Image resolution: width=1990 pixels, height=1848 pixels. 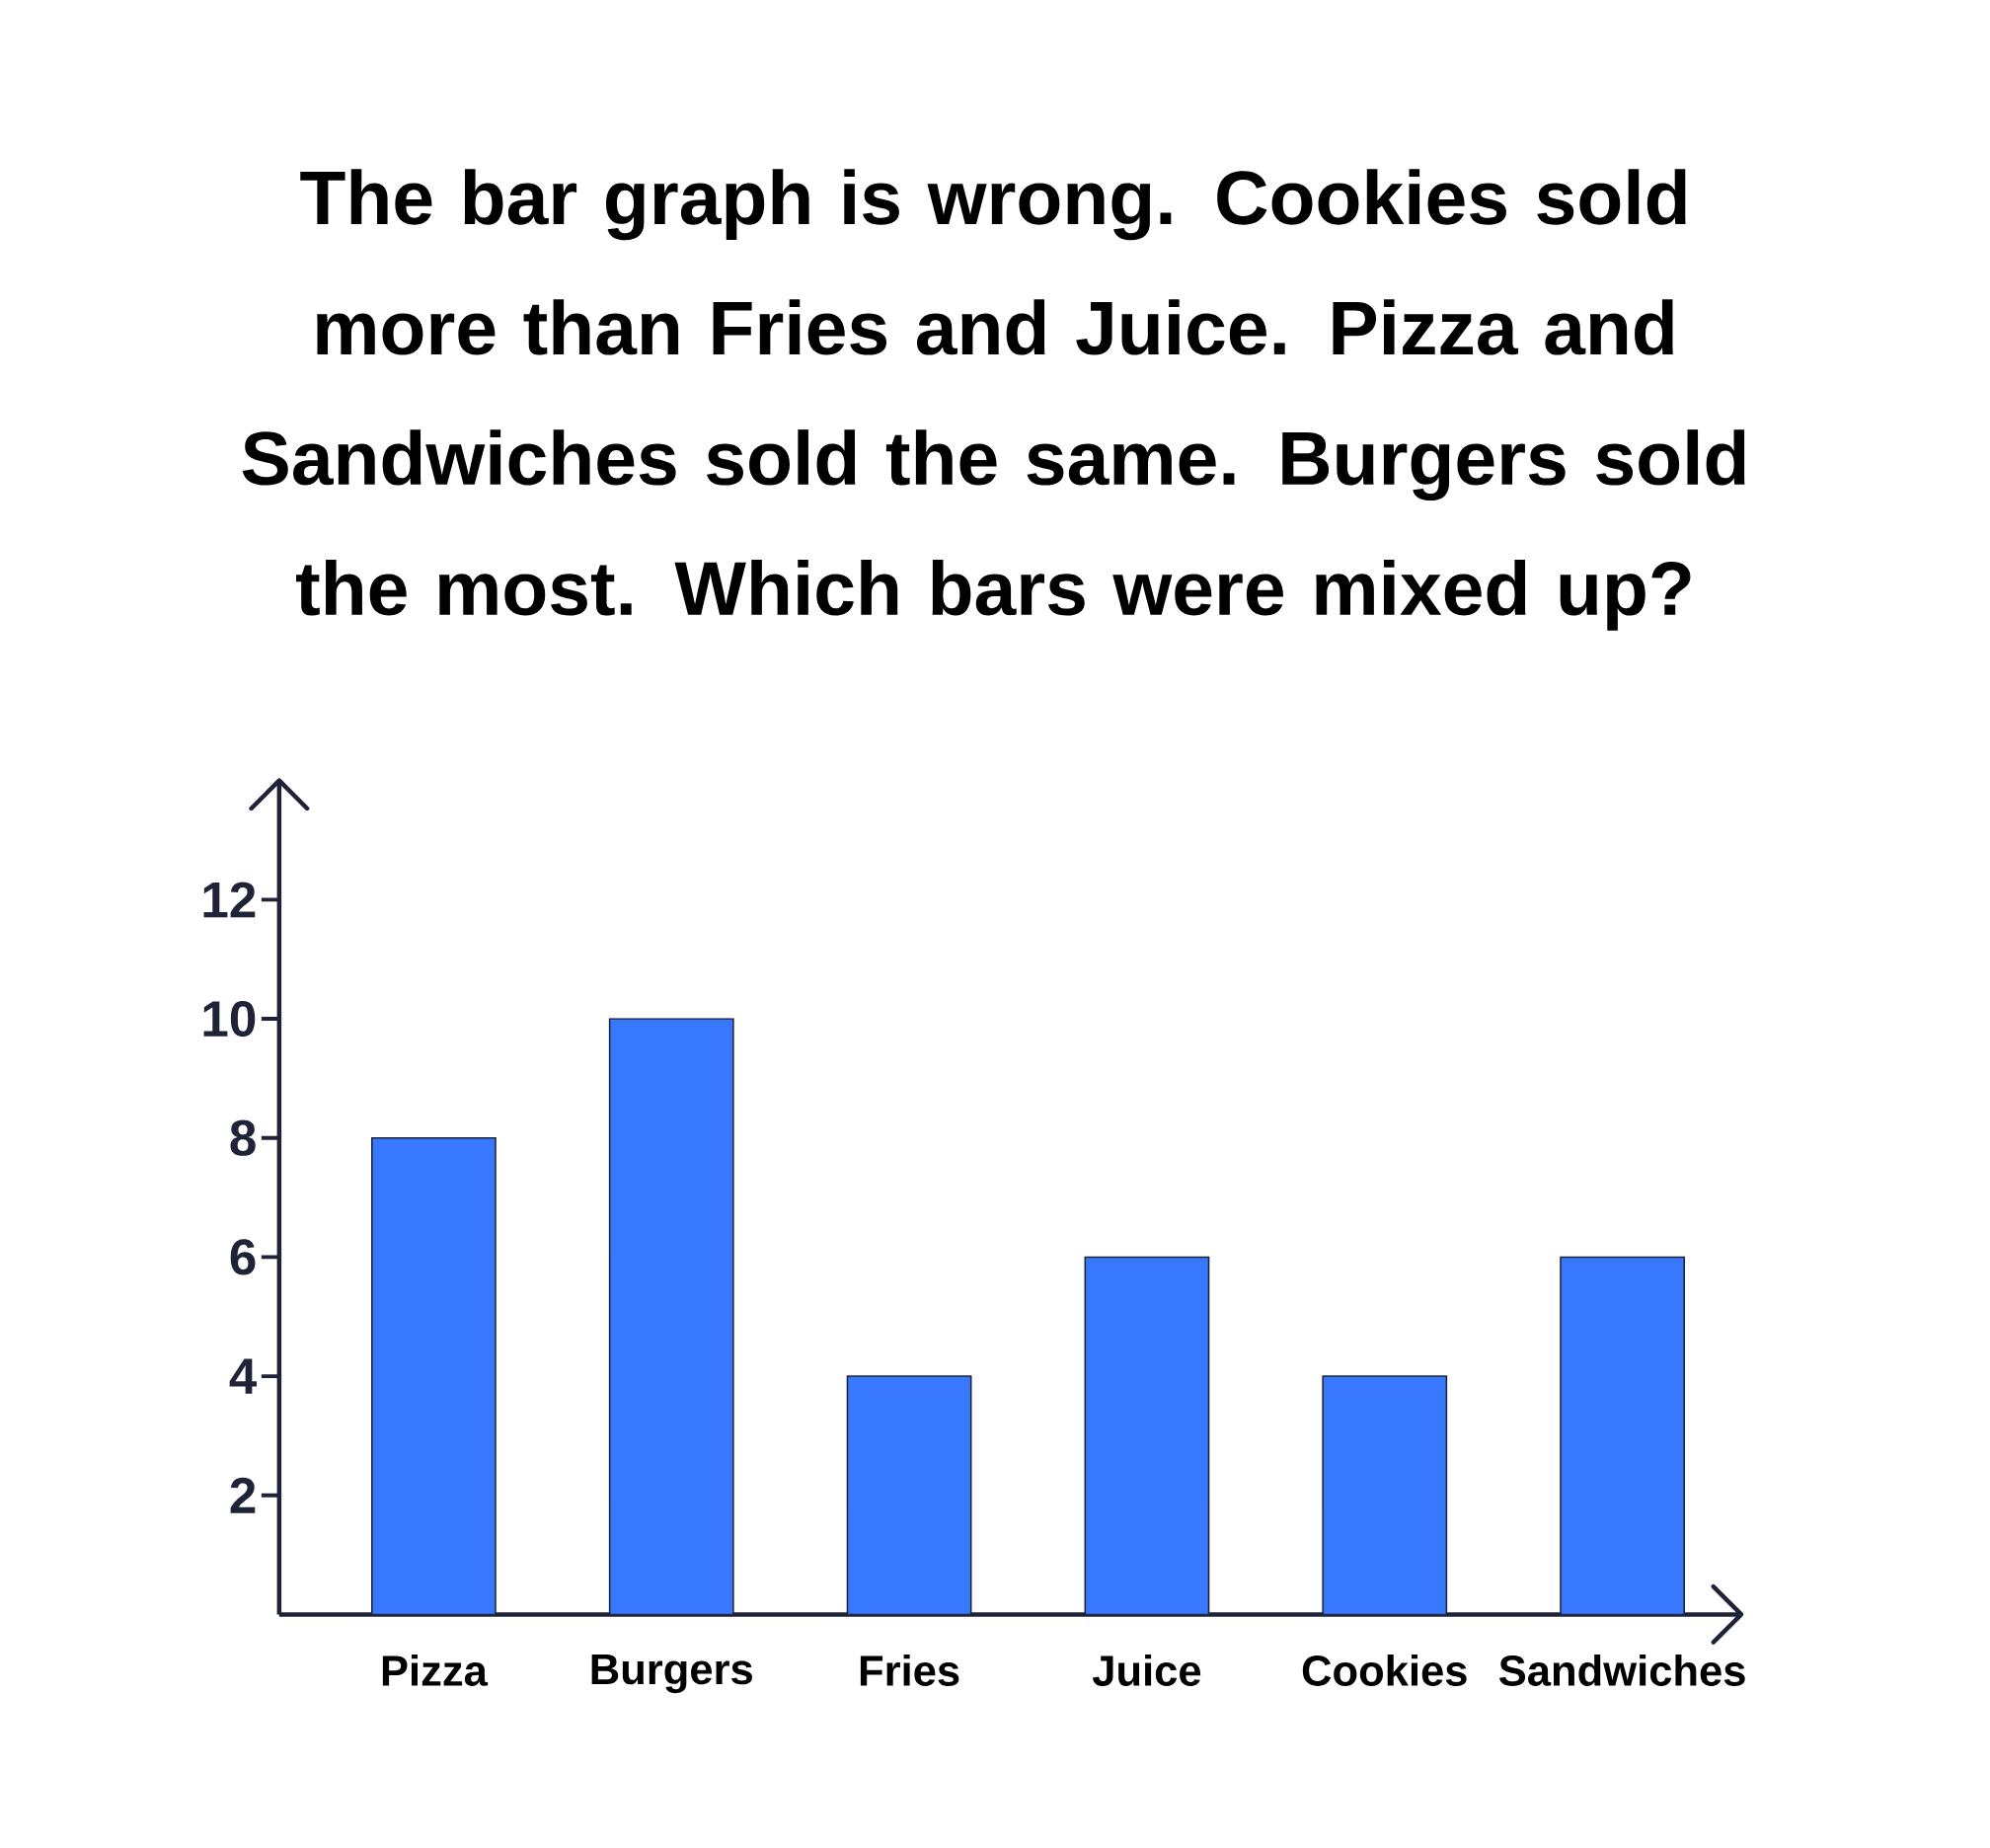 What do you see at coordinates (243, 1137) in the screenshot?
I see `y-tick-label: 8` at bounding box center [243, 1137].